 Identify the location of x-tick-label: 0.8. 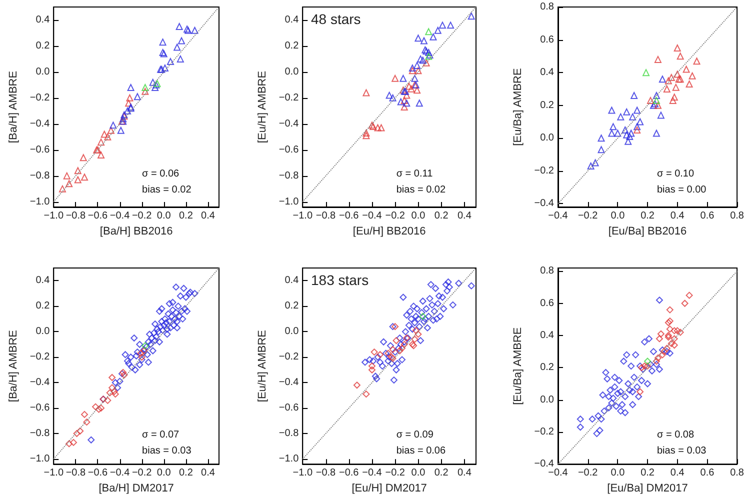
(737, 473).